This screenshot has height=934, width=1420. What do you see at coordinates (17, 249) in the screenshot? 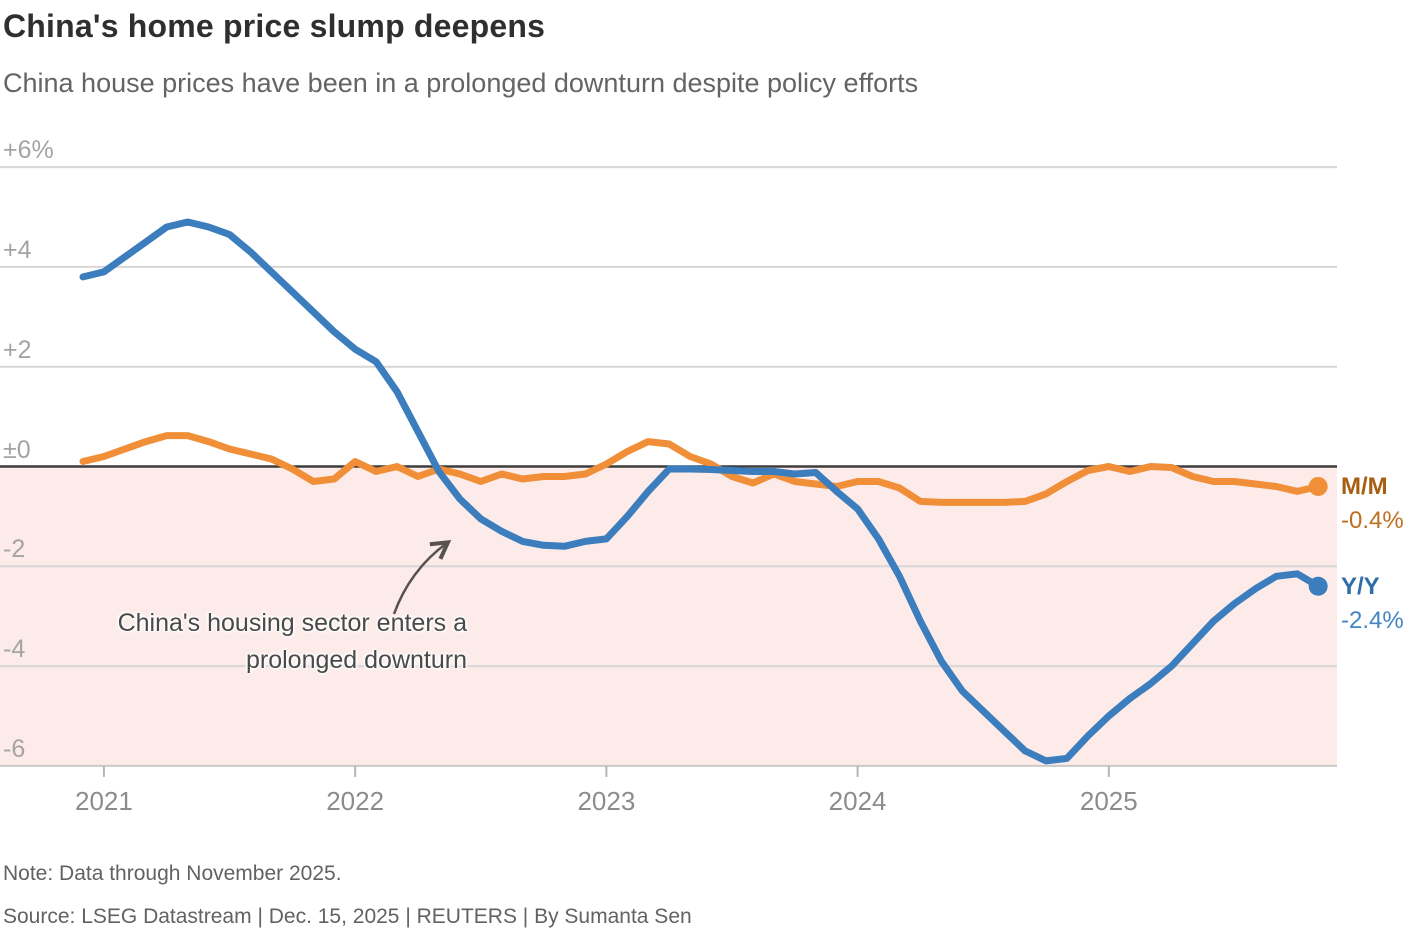
I see `y-axis-label: +4` at bounding box center [17, 249].